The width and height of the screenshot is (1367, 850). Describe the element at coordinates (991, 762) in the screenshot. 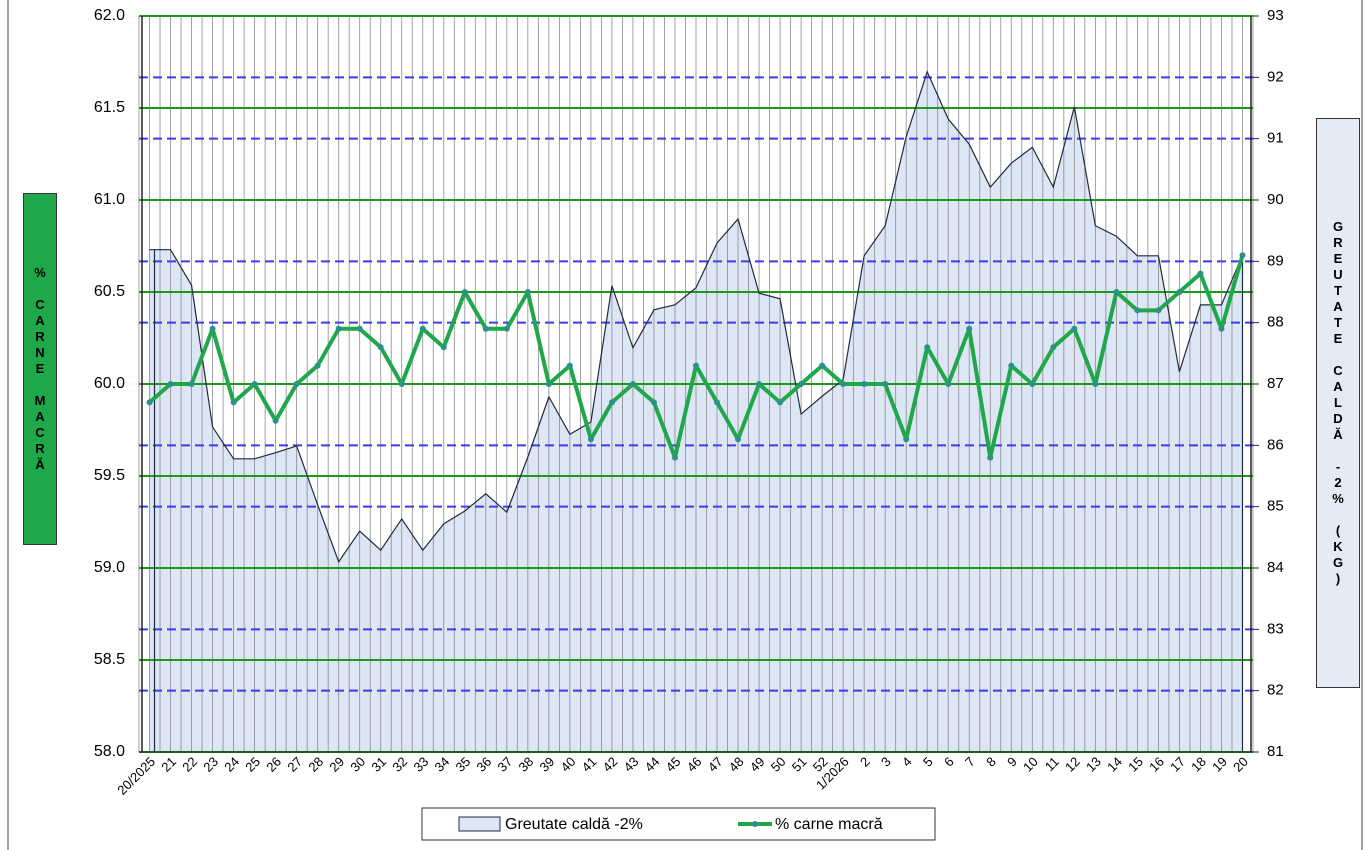

I see `x-tick-label: 8` at that location.